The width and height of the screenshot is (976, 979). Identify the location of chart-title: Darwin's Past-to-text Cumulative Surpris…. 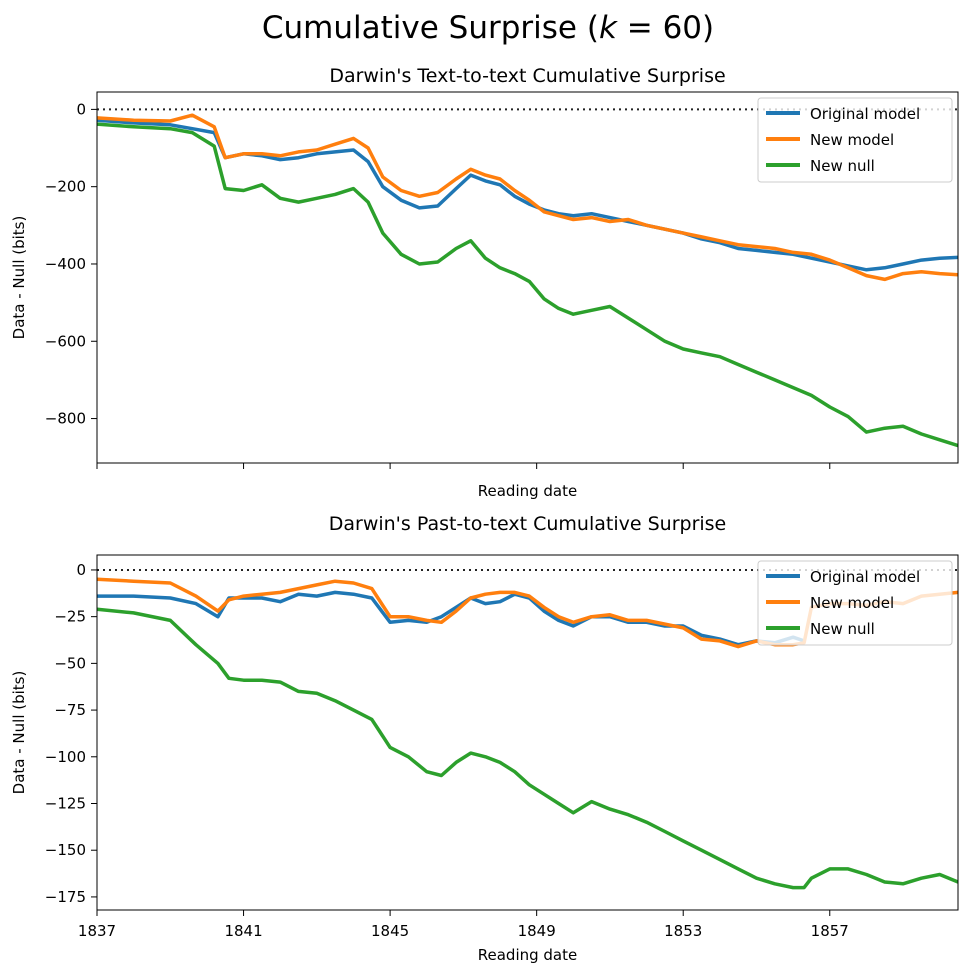
(528, 524).